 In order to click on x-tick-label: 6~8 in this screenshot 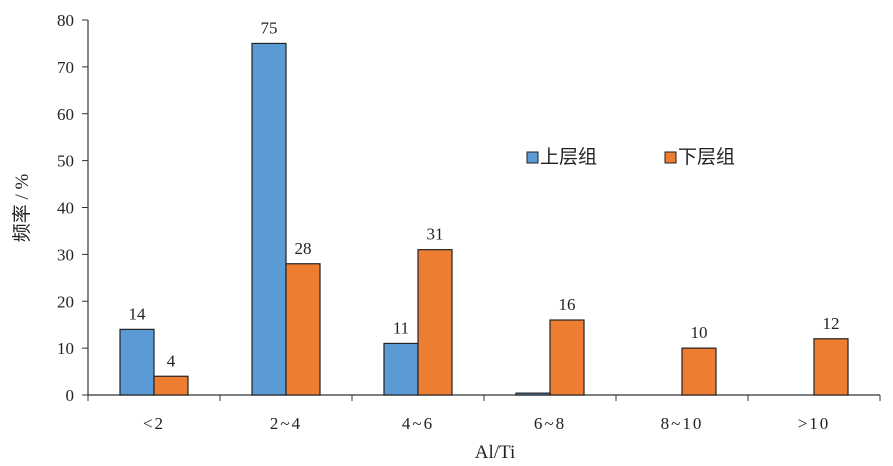, I will do `click(550, 423)`.